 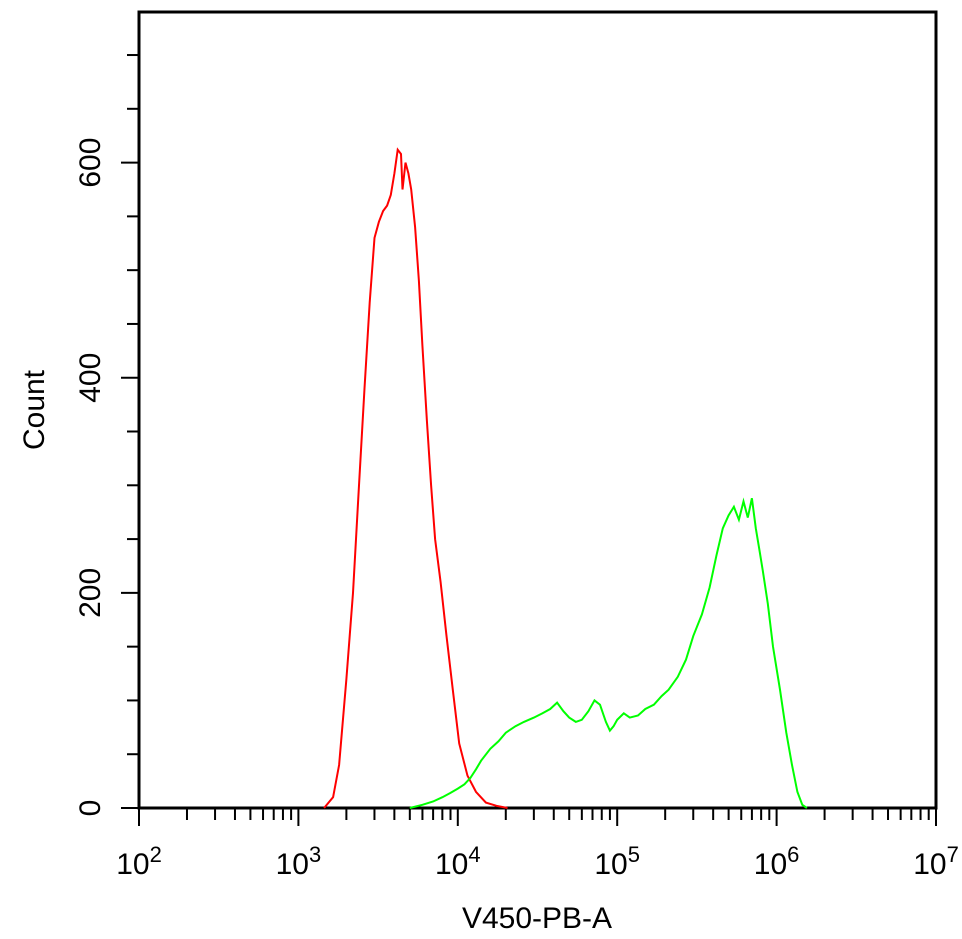 I want to click on y-axis-title: Count, so click(x=34, y=409).